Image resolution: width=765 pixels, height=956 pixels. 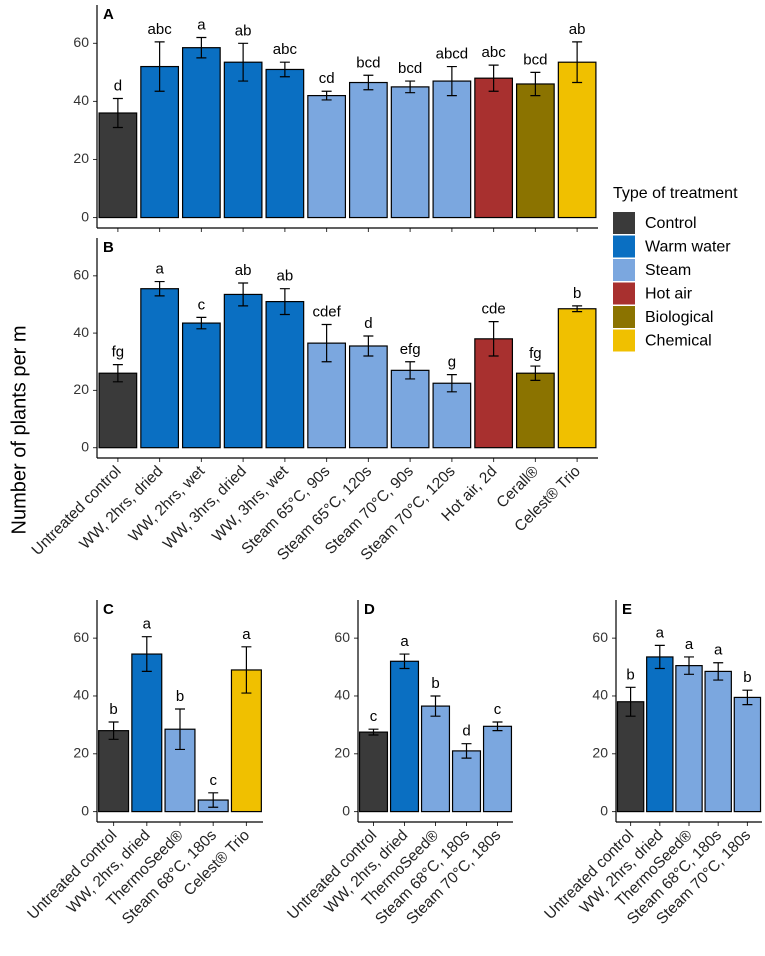 I want to click on legend-label: Biological, so click(x=679, y=317).